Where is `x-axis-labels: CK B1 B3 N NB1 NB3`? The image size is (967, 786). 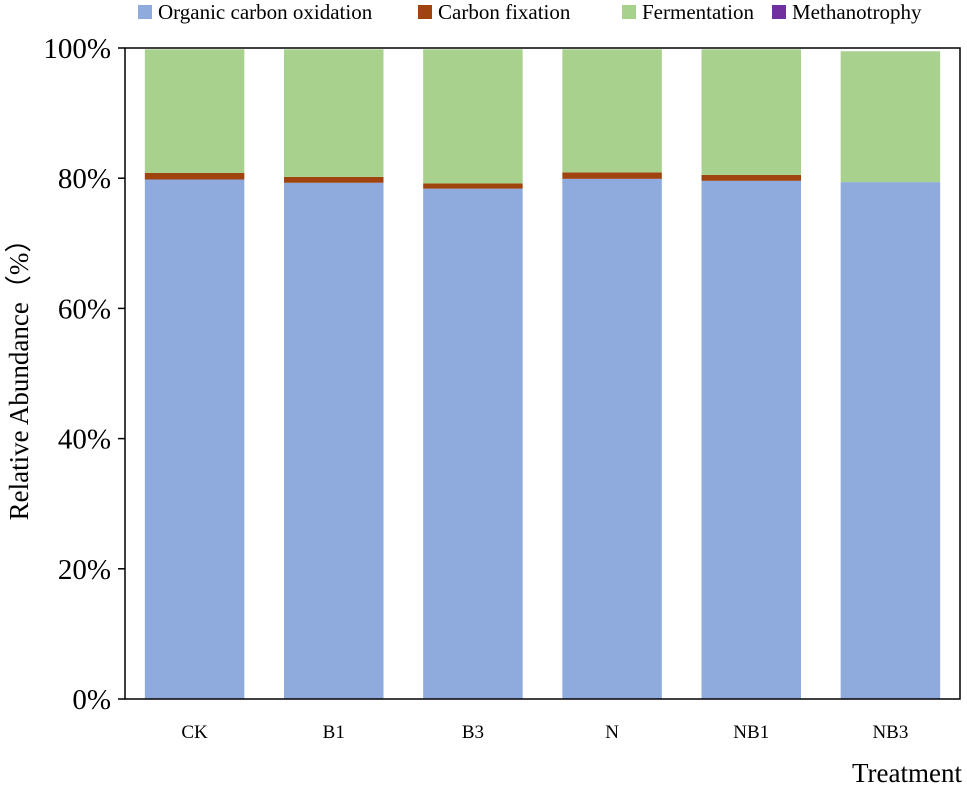 x-axis-labels: CK B1 B3 N NB1 NB3 is located at coordinates (544, 732).